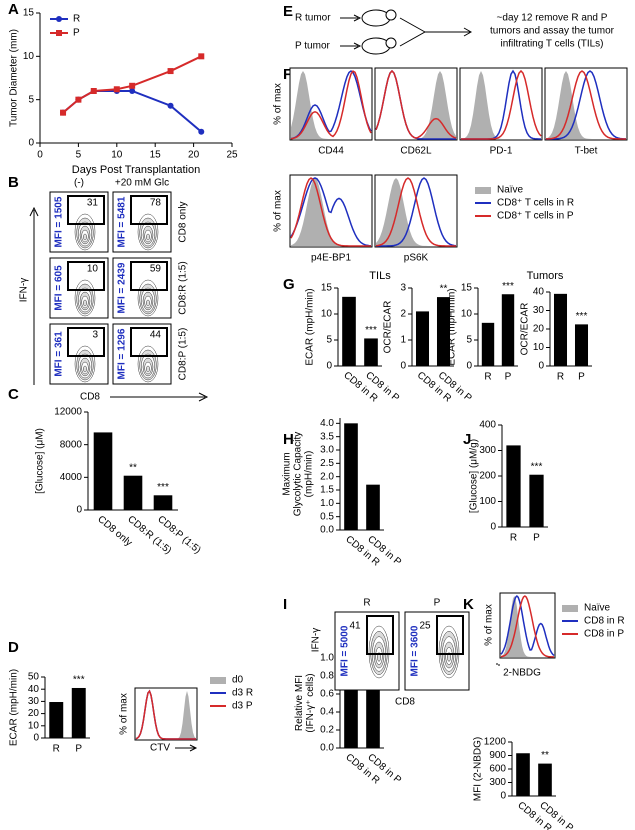 The width and height of the screenshot is (635, 830). Describe the element at coordinates (34, 677) in the screenshot. I see `y-tick-label: 50` at that location.